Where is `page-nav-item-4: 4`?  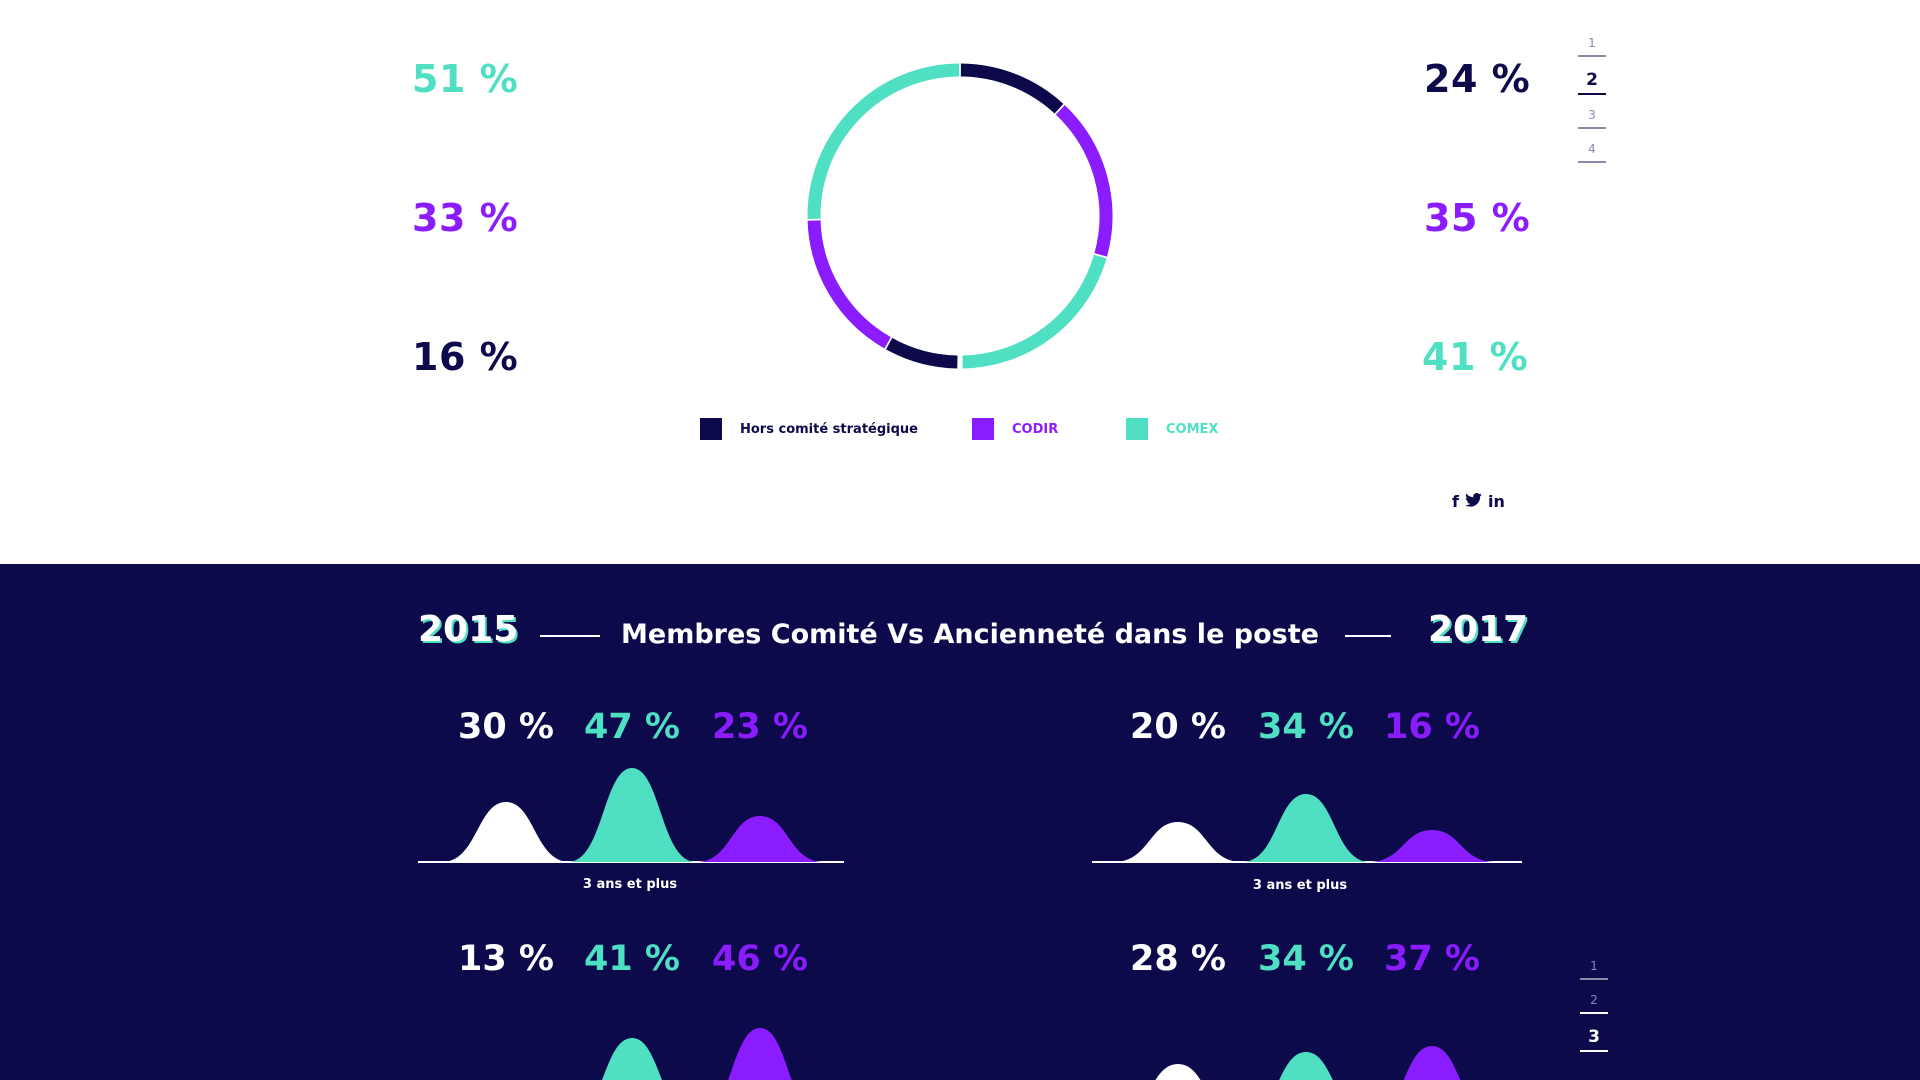 page-nav-item-4: 4 is located at coordinates (1592, 149).